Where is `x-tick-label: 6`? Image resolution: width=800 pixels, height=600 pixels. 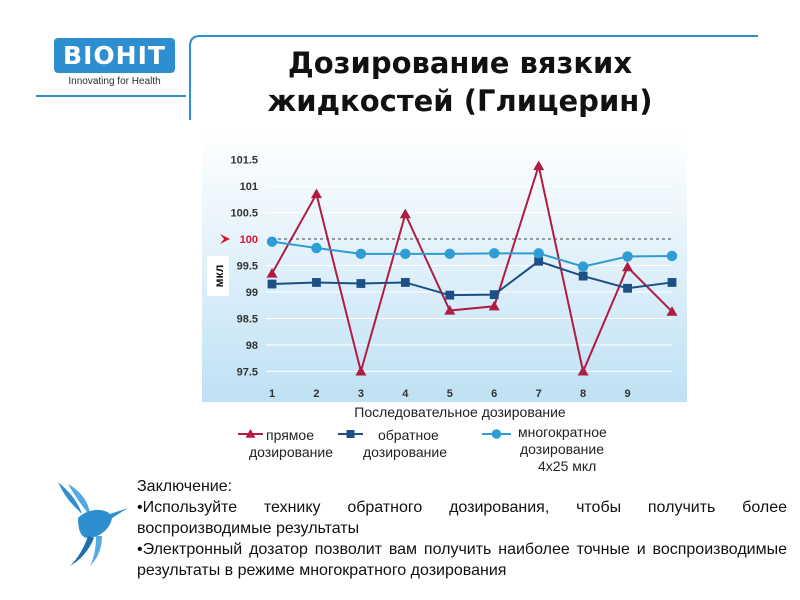 x-tick-label: 6 is located at coordinates (494, 394).